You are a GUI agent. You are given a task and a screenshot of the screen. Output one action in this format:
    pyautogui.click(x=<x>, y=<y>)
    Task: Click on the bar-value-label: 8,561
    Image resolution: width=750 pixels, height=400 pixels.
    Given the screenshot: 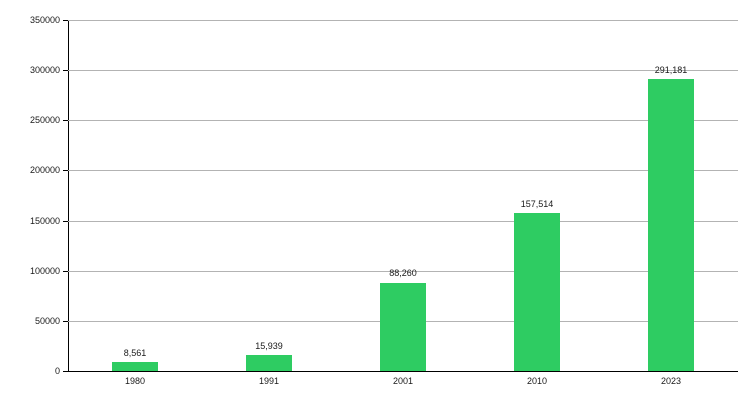 What is the action you would take?
    pyautogui.click(x=135, y=353)
    